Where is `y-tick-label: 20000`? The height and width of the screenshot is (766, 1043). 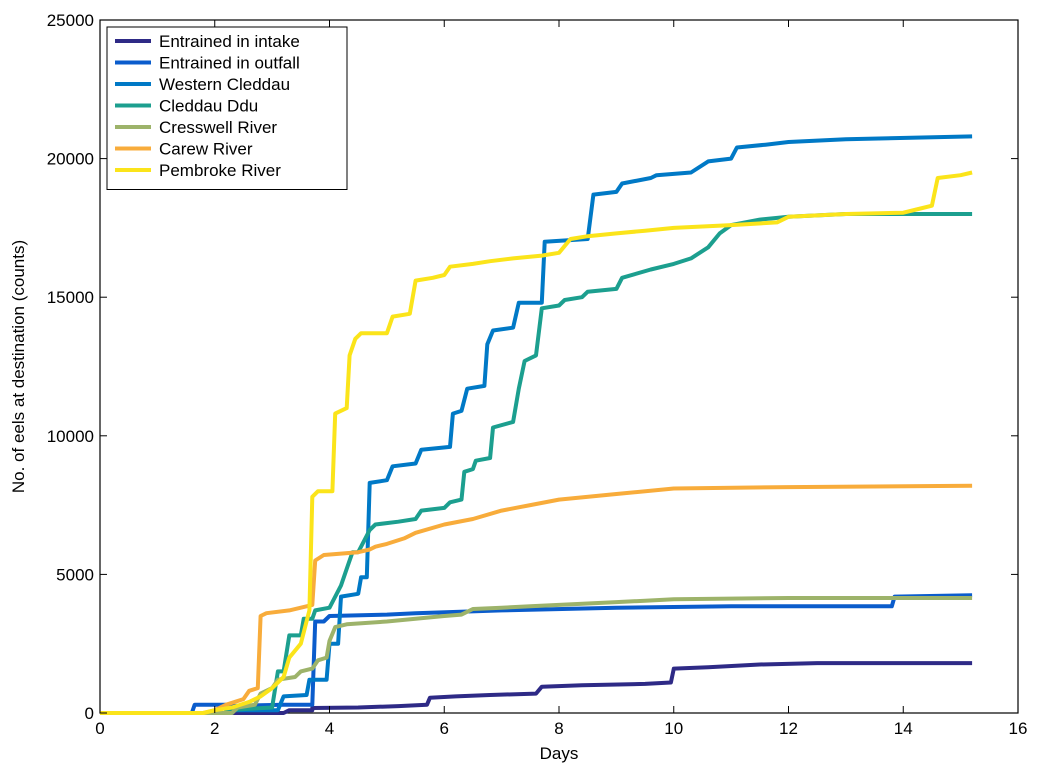
y-tick-label: 20000 is located at coordinates (70, 159).